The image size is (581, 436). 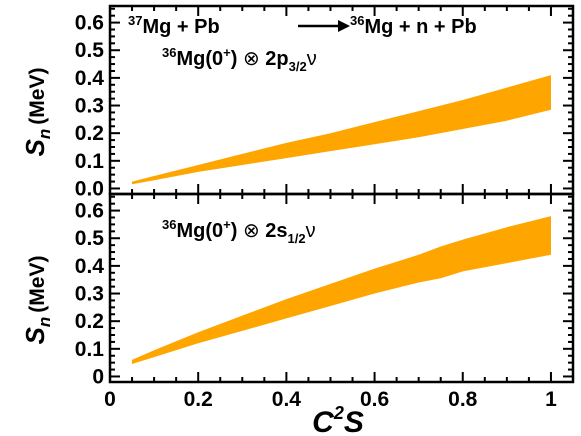 What do you see at coordinates (551, 399) in the screenshot?
I see `x-tick-label: 1` at bounding box center [551, 399].